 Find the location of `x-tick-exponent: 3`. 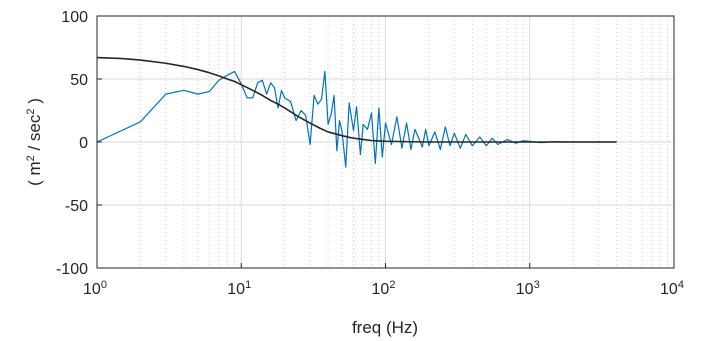

x-tick-exponent: 3 is located at coordinates (537, 285).